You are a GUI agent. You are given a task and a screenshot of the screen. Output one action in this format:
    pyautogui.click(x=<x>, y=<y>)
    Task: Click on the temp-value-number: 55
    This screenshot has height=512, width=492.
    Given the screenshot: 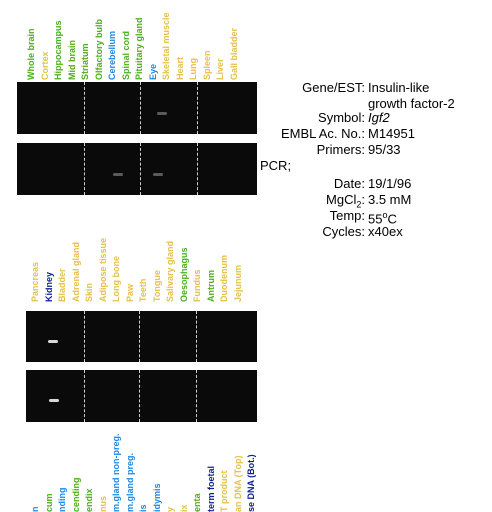 What is the action you would take?
    pyautogui.click(x=375, y=219)
    